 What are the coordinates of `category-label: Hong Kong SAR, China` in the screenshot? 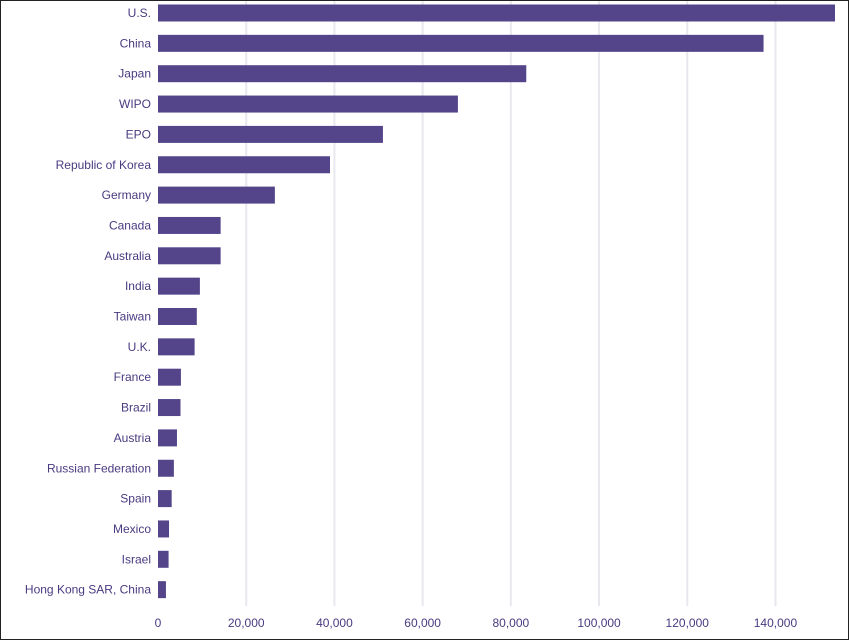 It's located at (88, 590).